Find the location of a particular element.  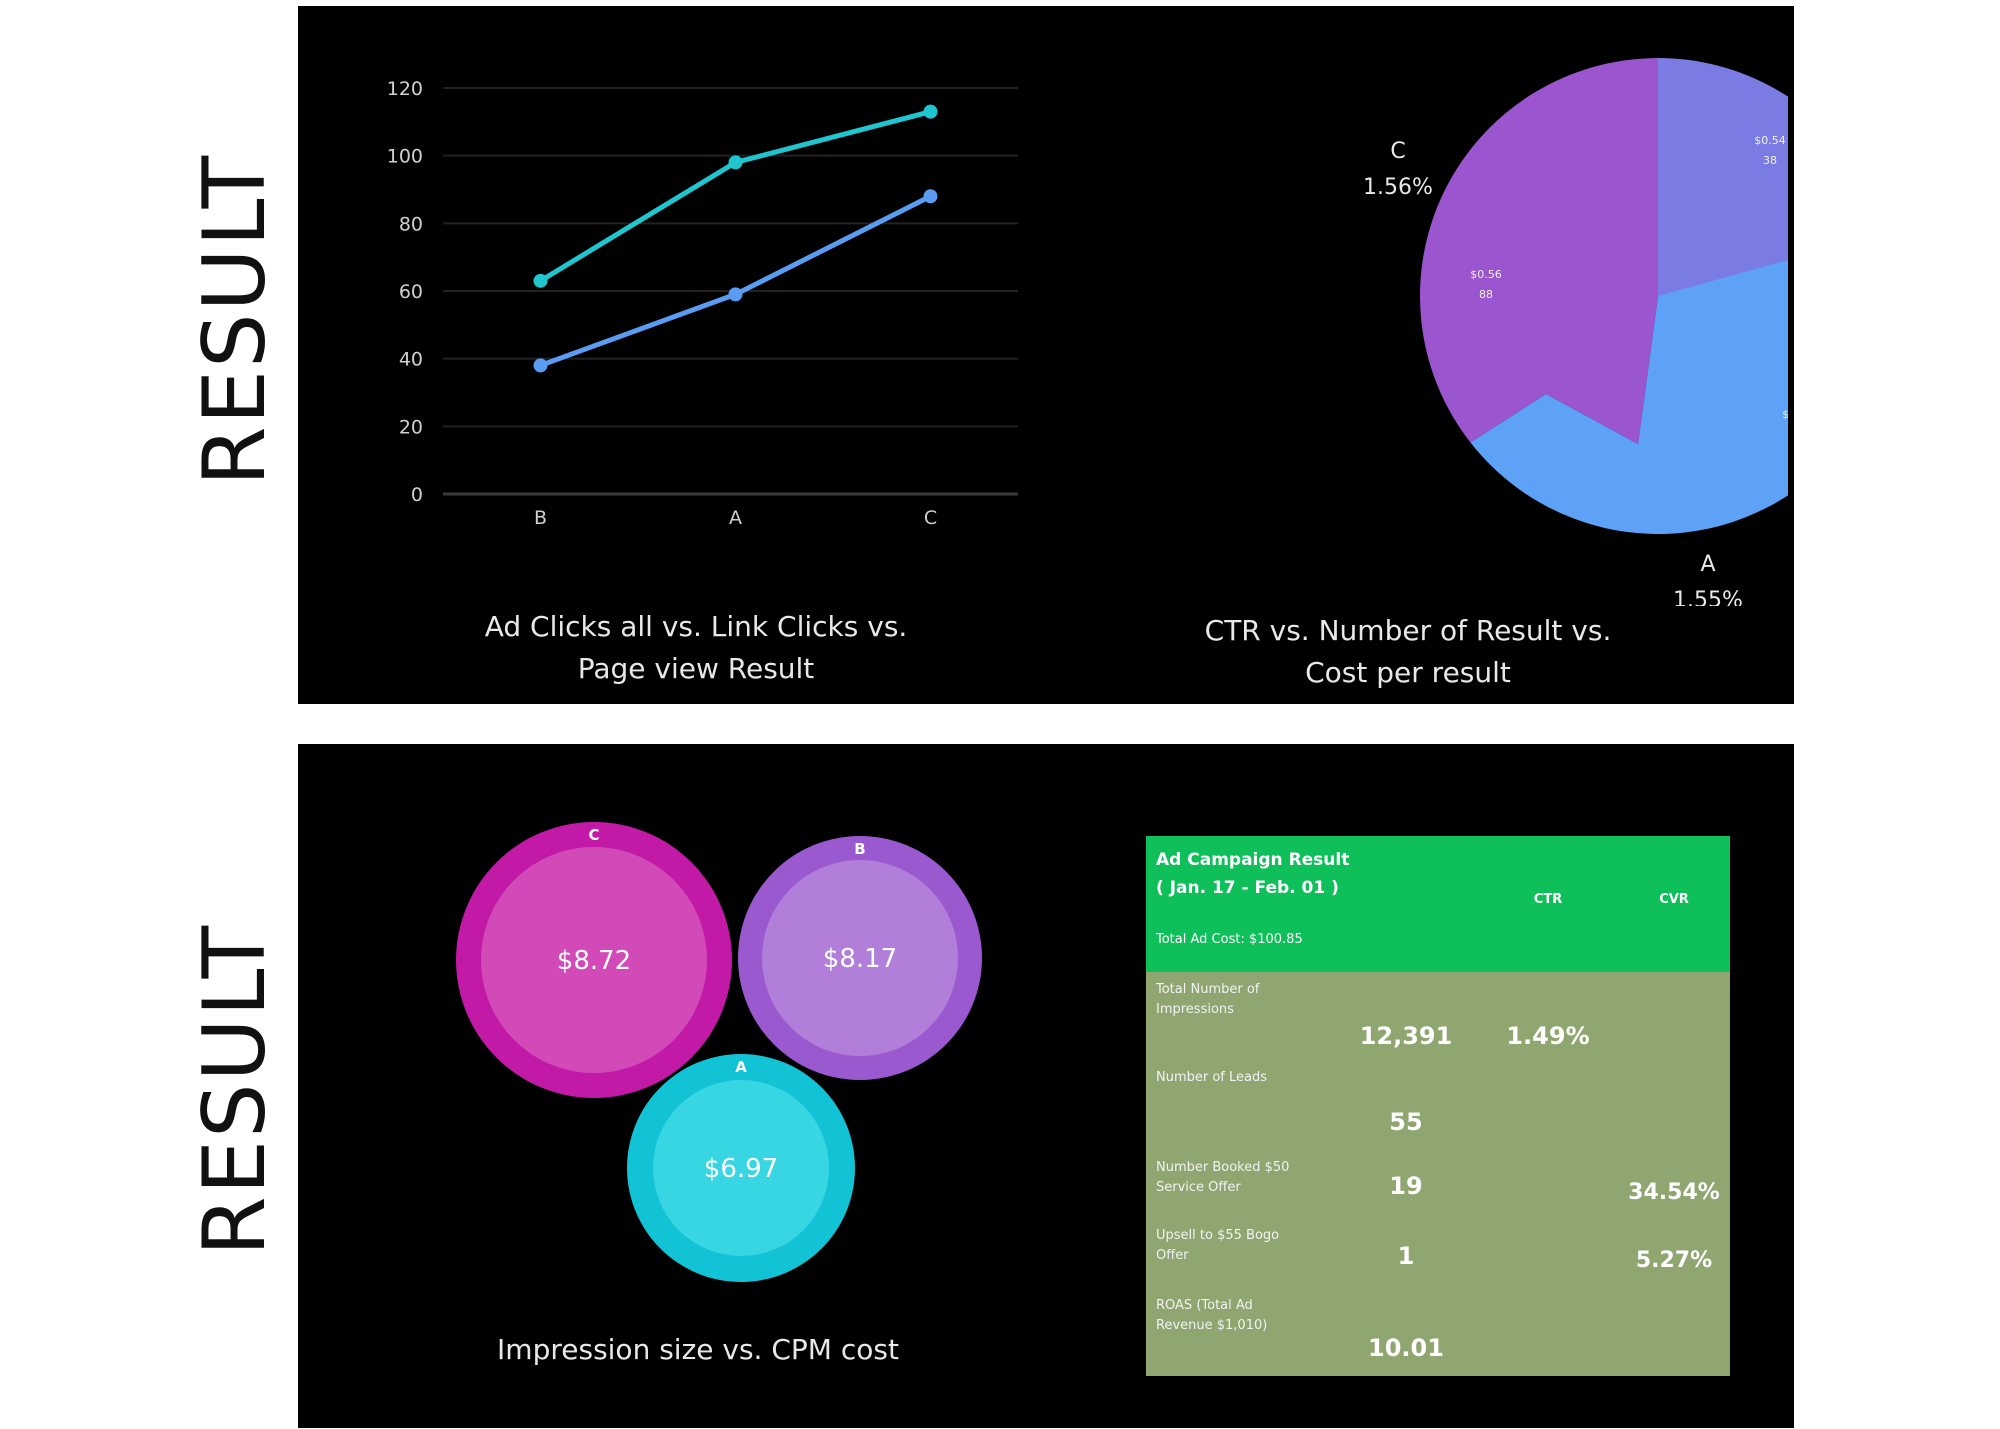

pie-chart-title-line-2: Cost per result is located at coordinates (1408, 672).